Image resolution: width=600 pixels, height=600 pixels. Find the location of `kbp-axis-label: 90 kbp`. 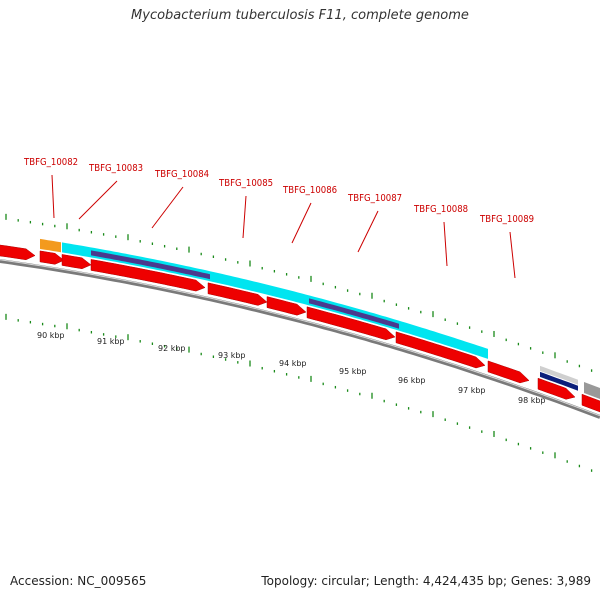

kbp-axis-label: 90 kbp is located at coordinates (51, 335).